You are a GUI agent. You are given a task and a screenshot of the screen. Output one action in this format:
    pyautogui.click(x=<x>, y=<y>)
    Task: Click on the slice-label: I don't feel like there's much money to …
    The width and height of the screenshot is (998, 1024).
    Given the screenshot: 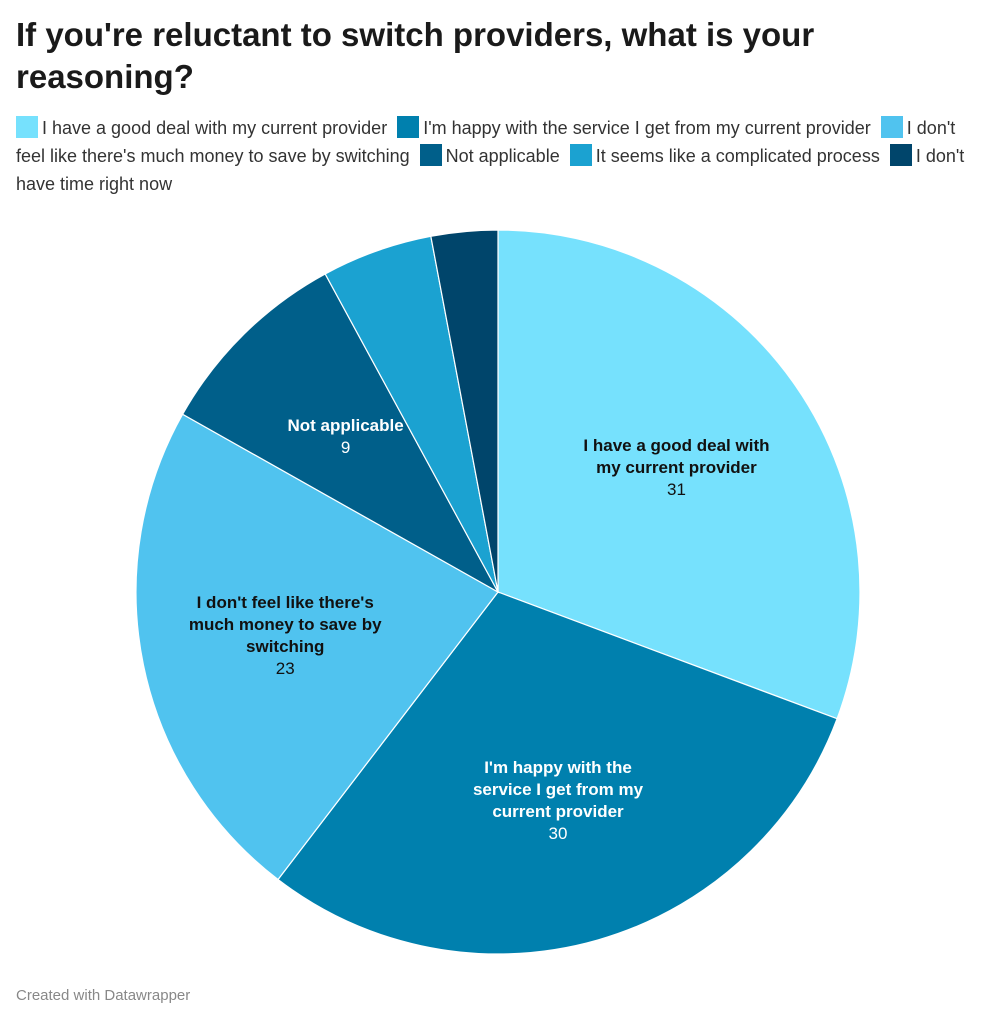 What is the action you would take?
    pyautogui.click(x=285, y=636)
    